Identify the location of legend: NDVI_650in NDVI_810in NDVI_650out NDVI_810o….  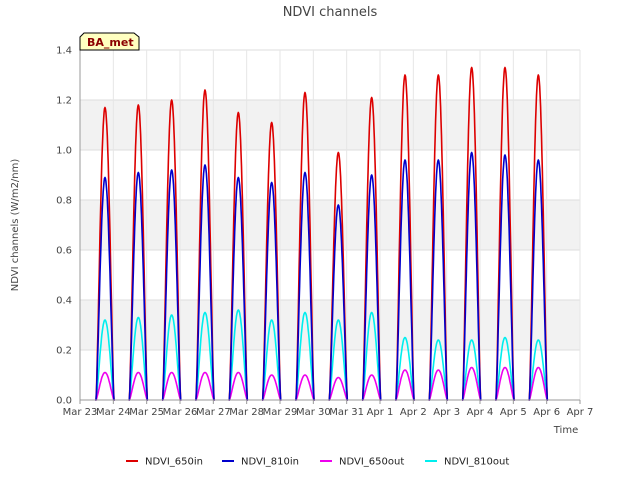
(317, 462).